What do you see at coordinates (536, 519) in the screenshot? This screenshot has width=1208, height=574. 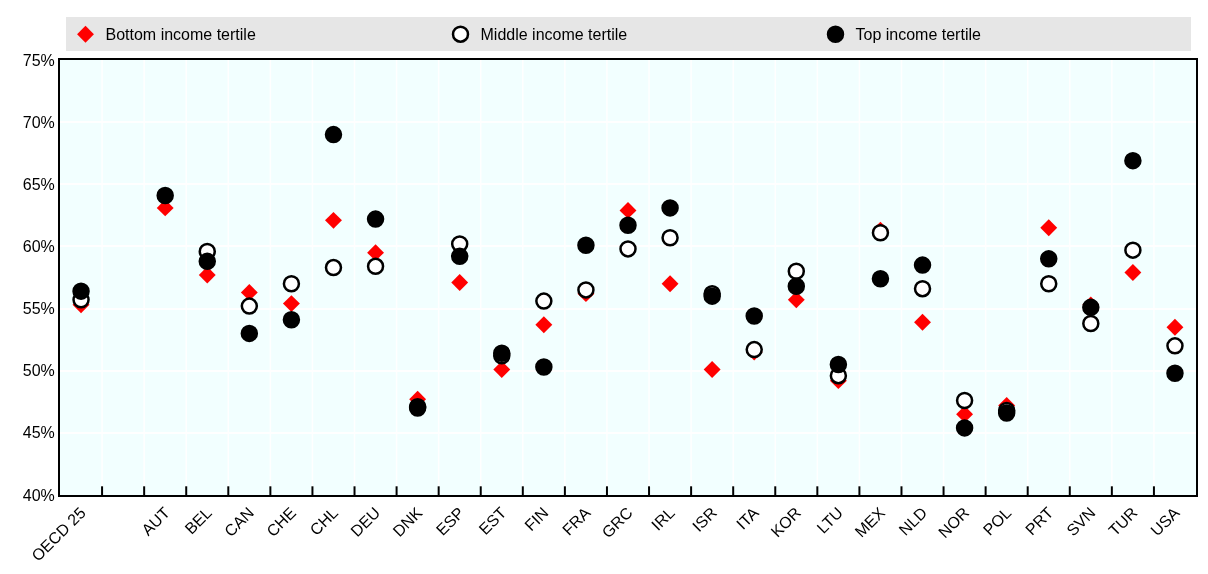 I see `x-tick-label: FIN` at bounding box center [536, 519].